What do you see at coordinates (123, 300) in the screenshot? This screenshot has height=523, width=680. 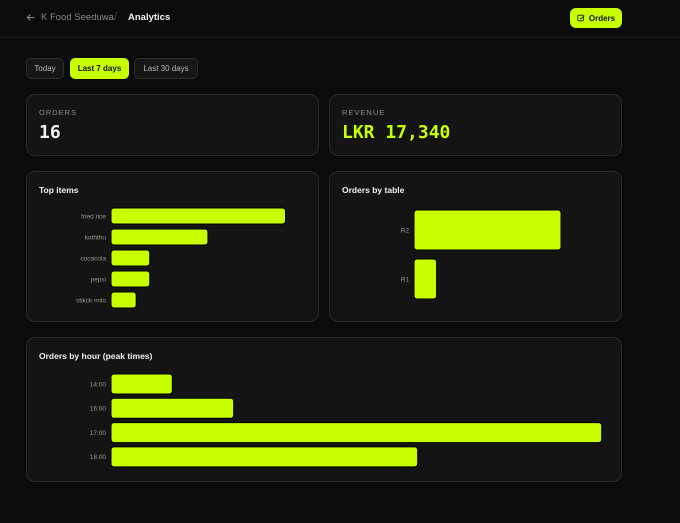 I see `top-items-bar-stikck-milo` at bounding box center [123, 300].